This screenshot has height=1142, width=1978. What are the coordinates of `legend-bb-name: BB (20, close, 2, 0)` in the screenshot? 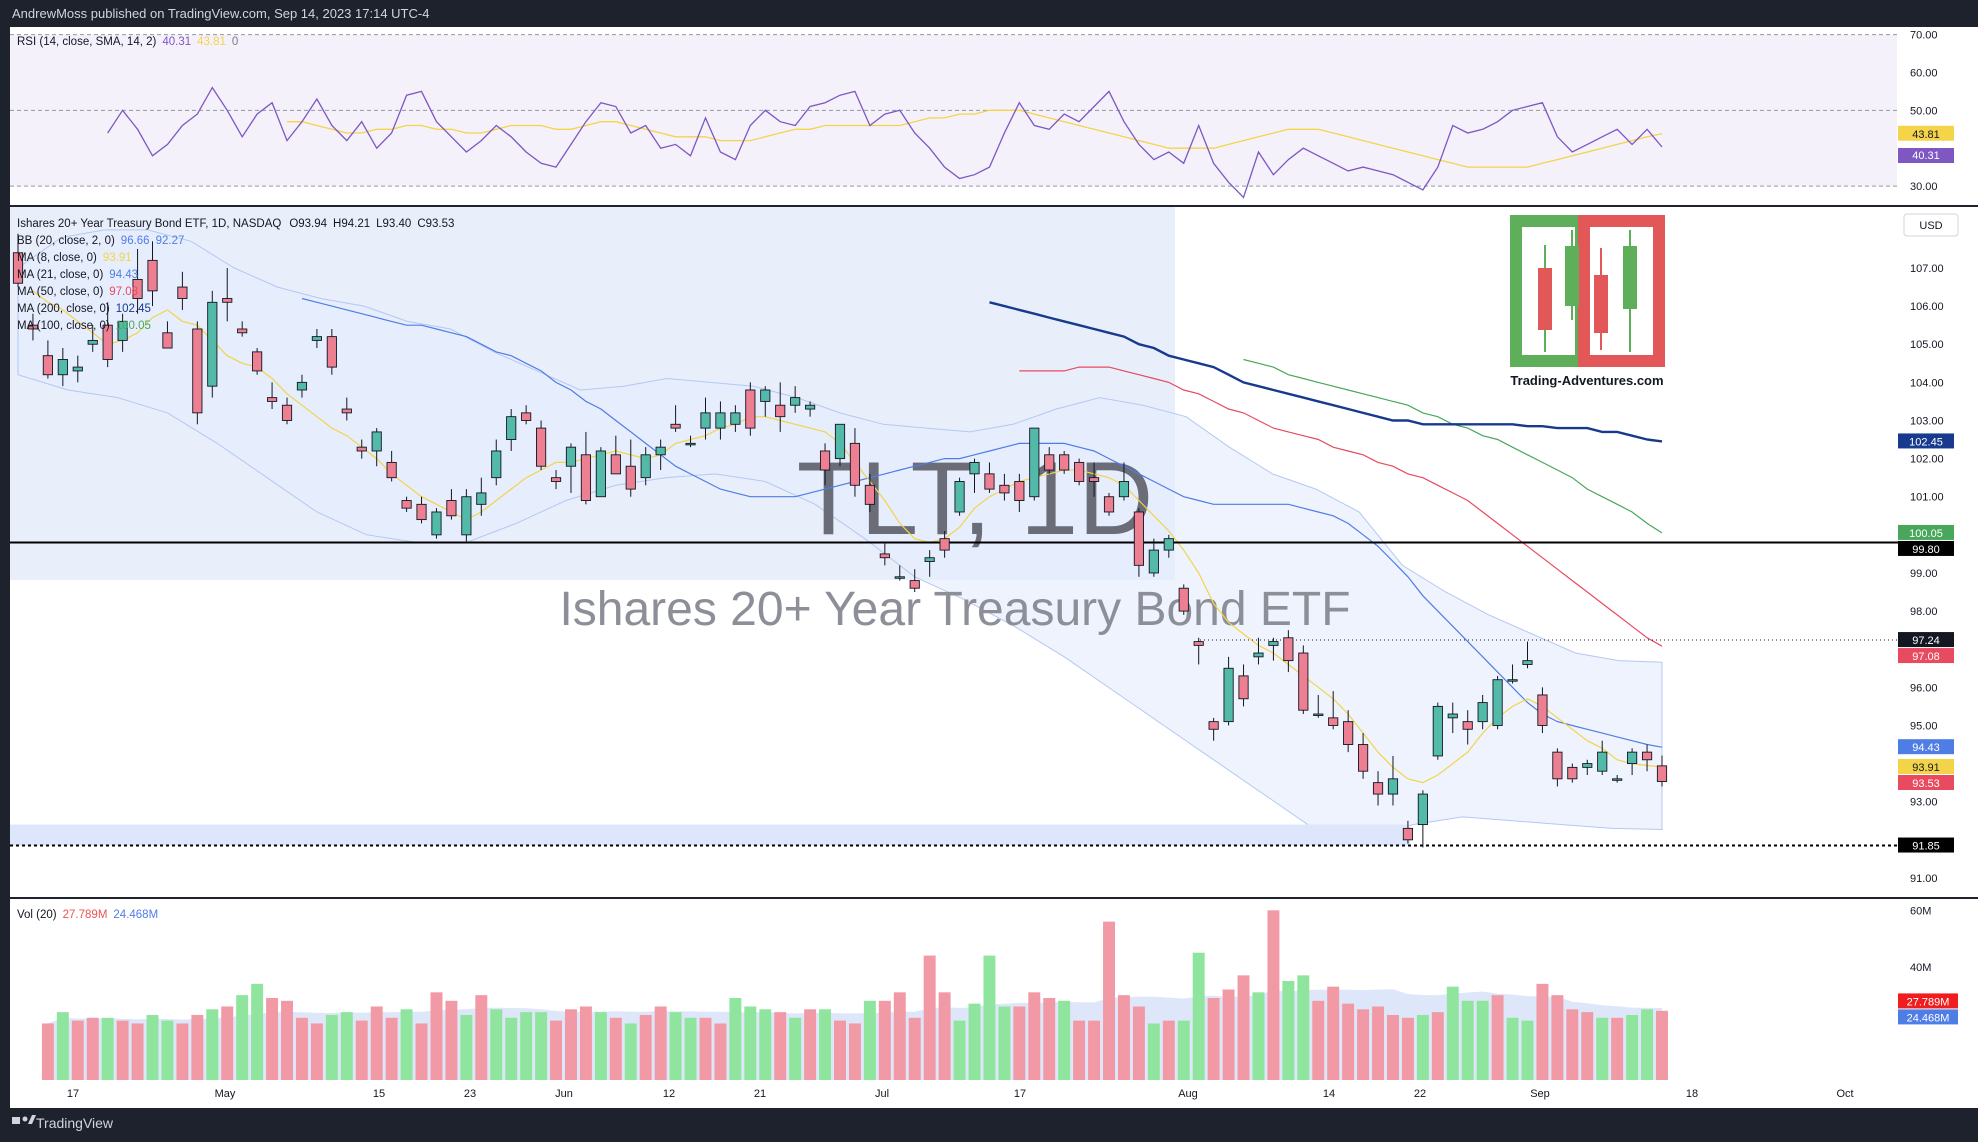 It's located at (66, 241).